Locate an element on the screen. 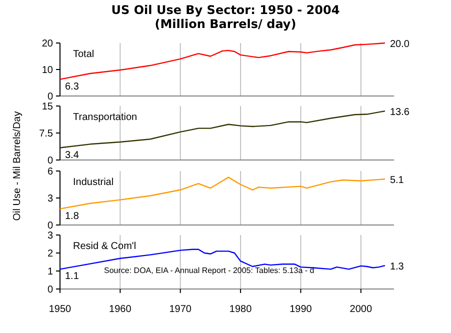  data-label: 1.1 is located at coordinates (72, 276).